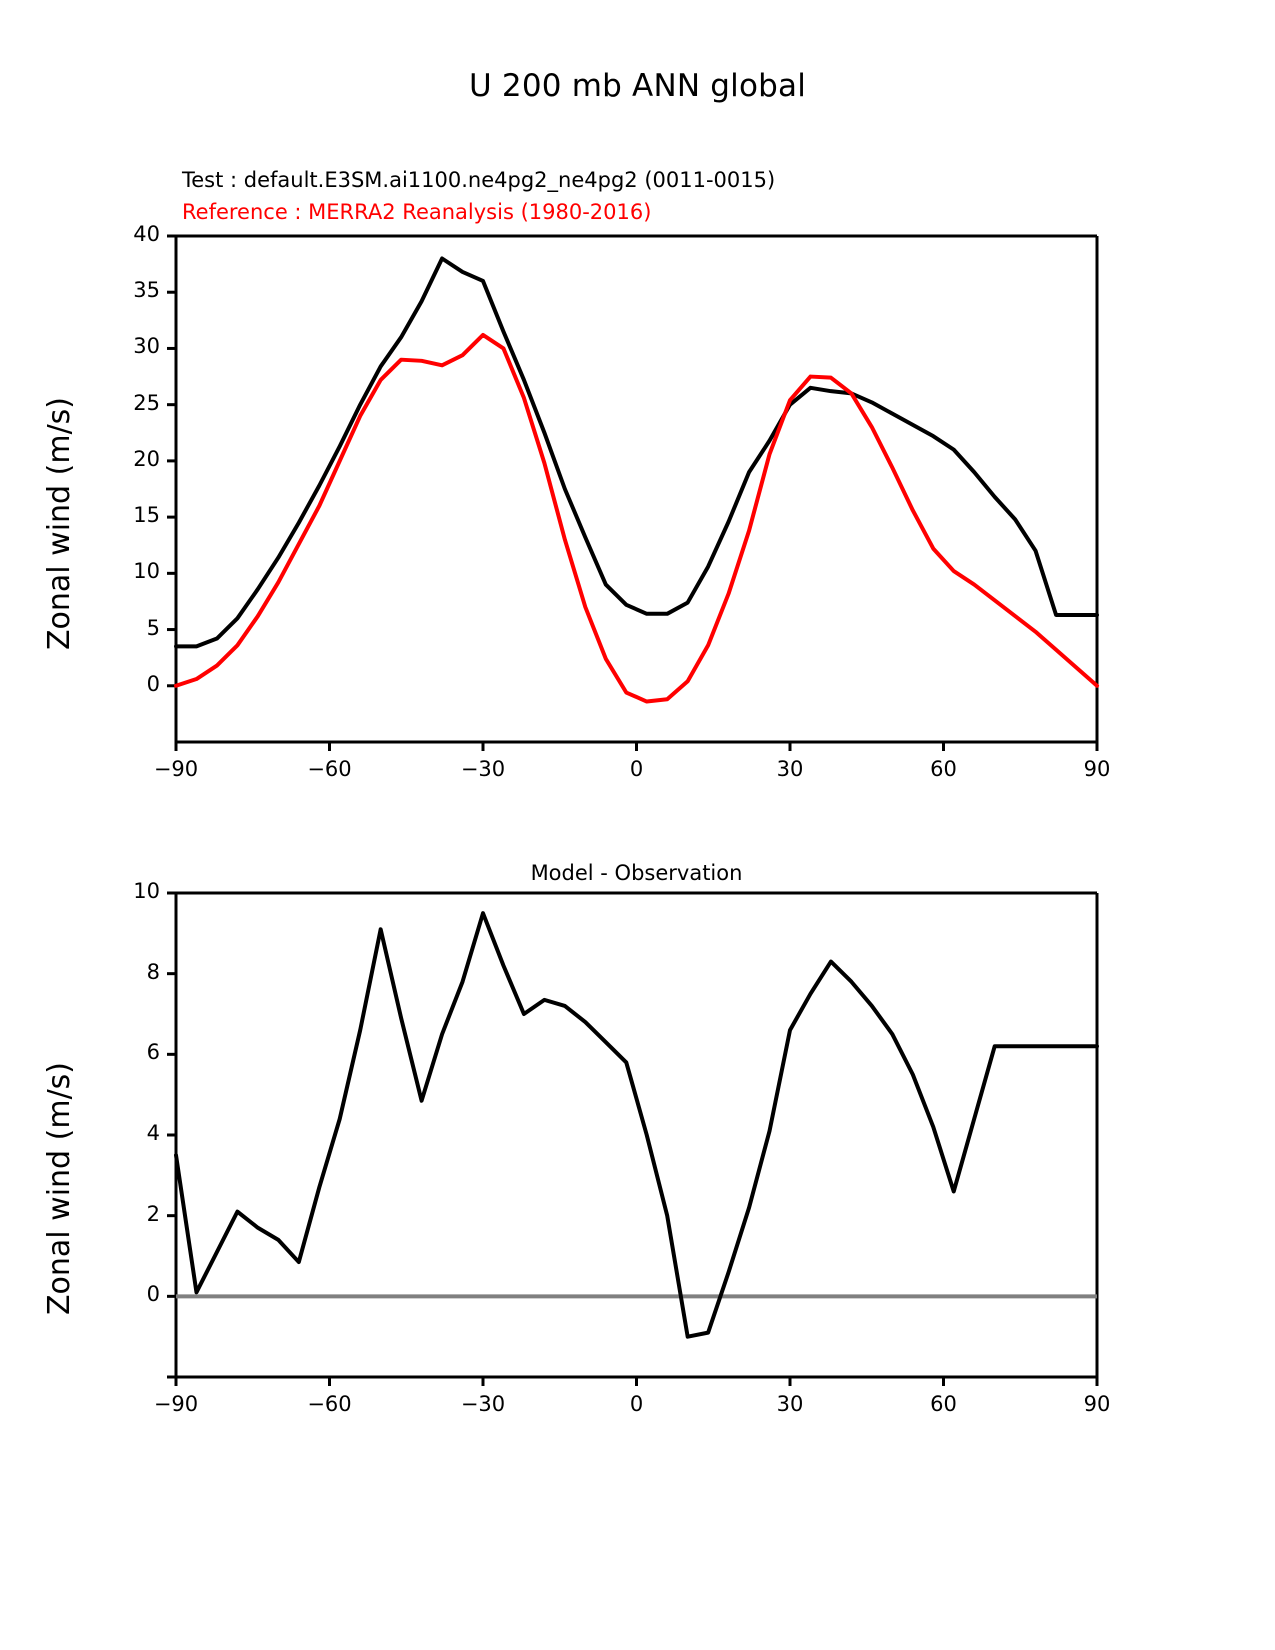 The width and height of the screenshot is (1275, 1650). What do you see at coordinates (146, 515) in the screenshot?
I see `ytick-label: 15` at bounding box center [146, 515].